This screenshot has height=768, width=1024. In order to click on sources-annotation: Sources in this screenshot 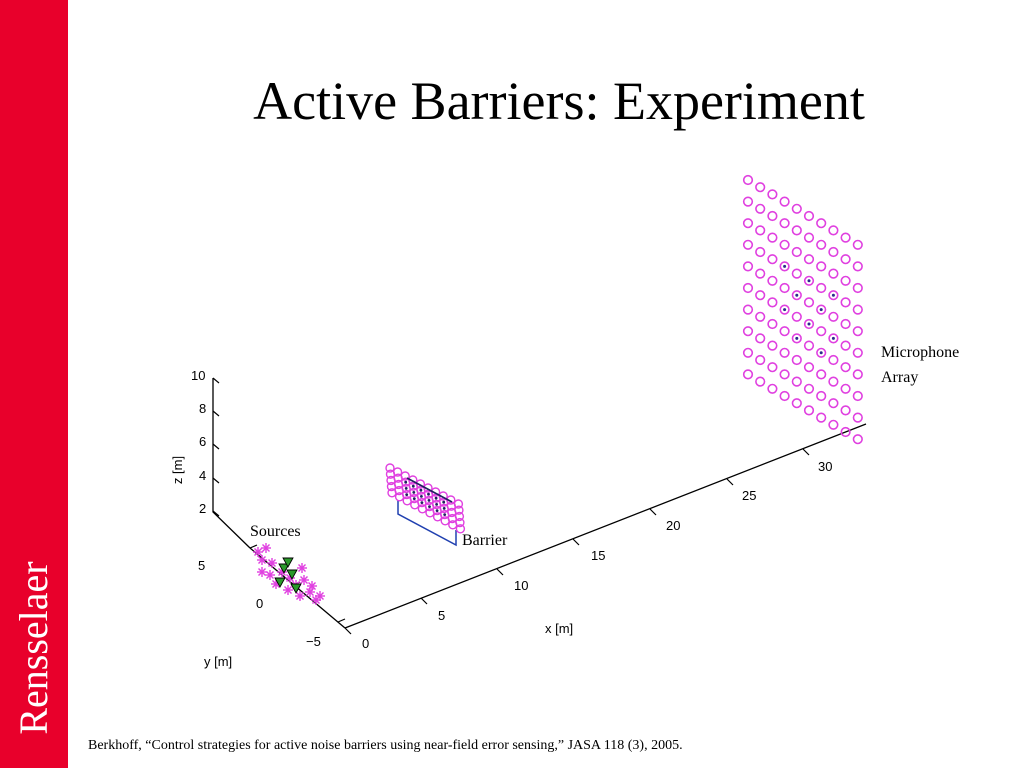, I will do `click(275, 531)`.